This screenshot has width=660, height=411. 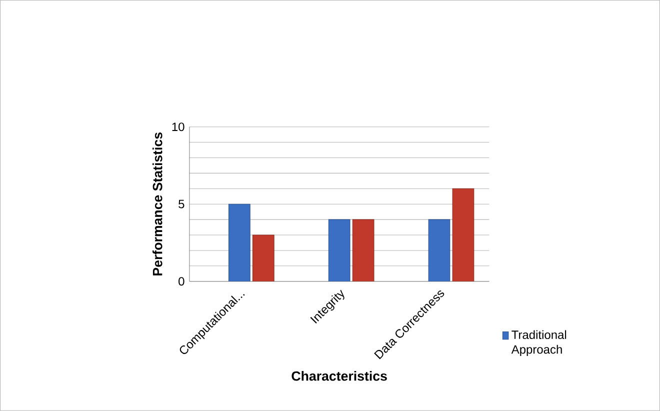 I want to click on y-tick-label: 10, so click(x=178, y=127).